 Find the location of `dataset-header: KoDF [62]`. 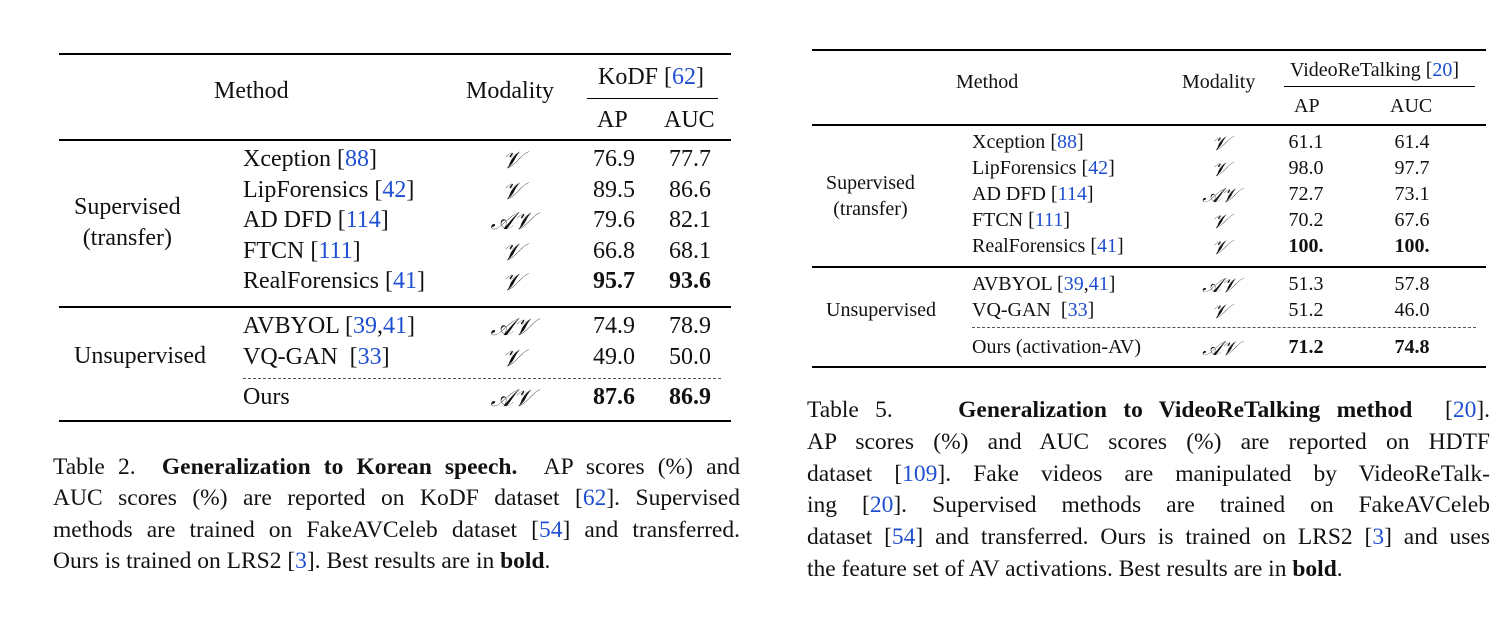

dataset-header: KoDF [62] is located at coordinates (651, 77).